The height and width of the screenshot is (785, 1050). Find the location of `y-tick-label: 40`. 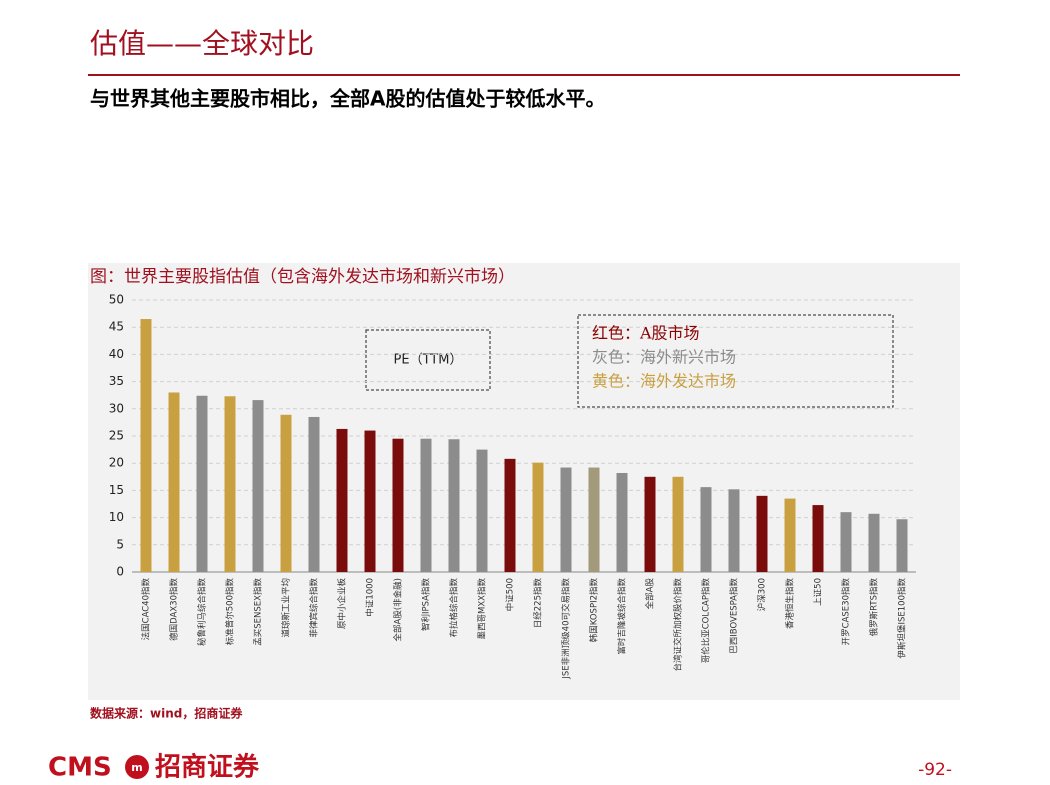

y-tick-label: 40 is located at coordinates (116, 354).